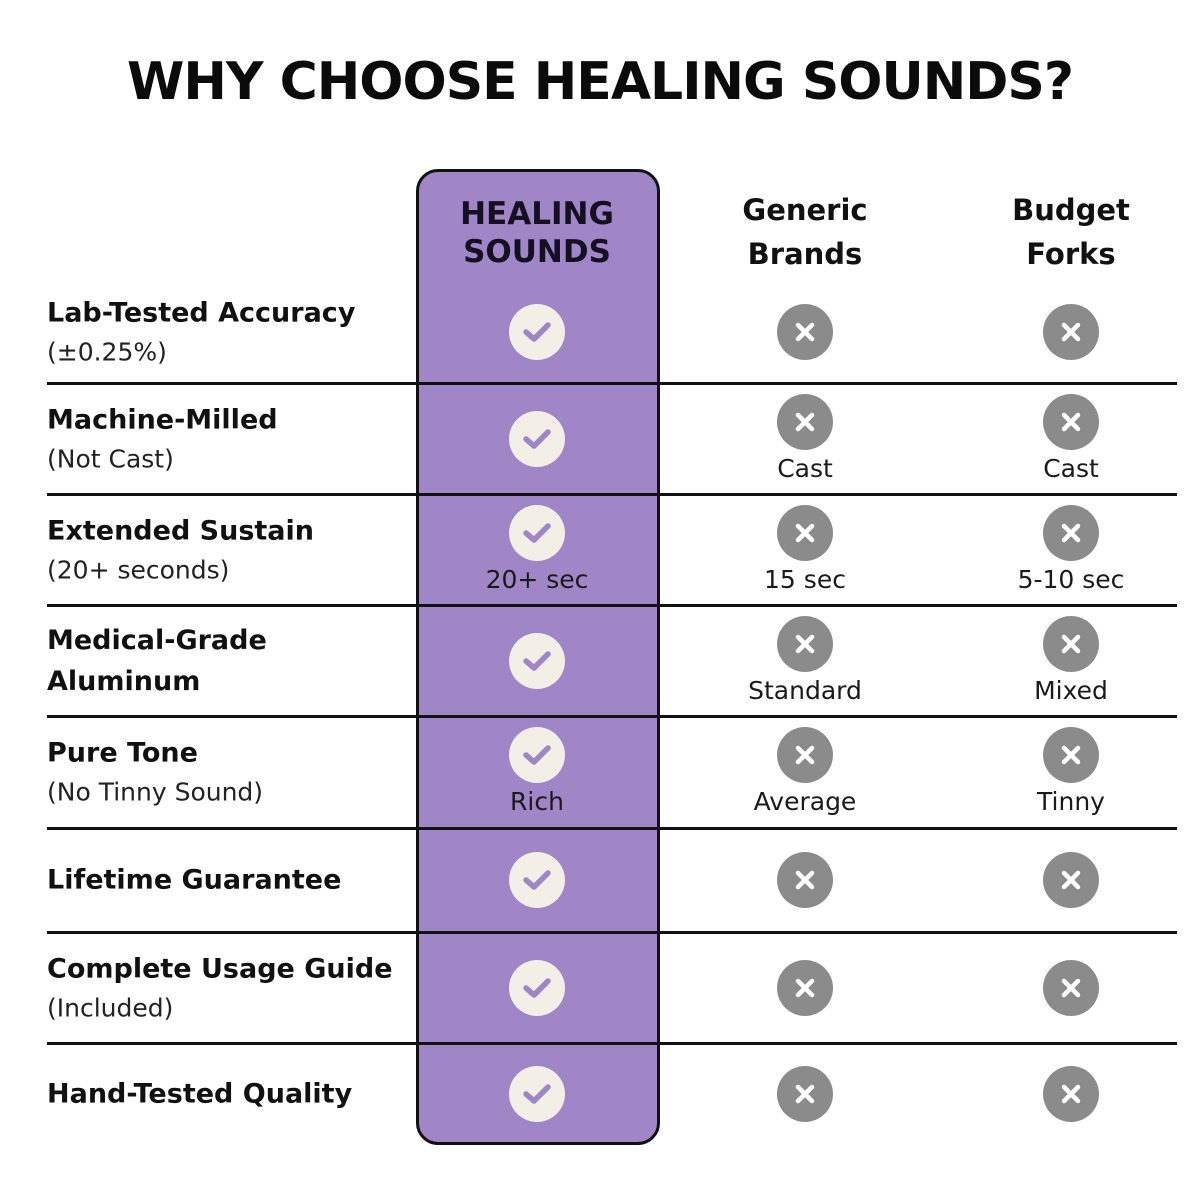 The image size is (1200, 1200). I want to click on comparison-cell: 5-10 sec, so click(1070, 549).